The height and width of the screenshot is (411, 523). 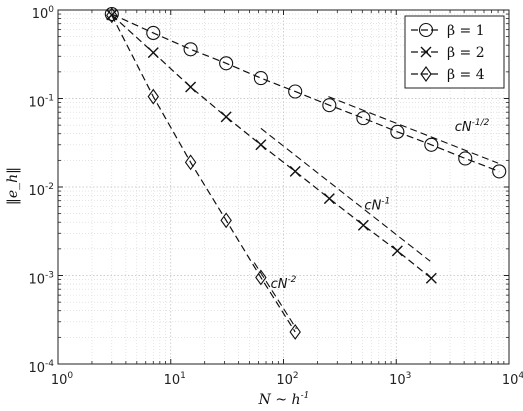 What do you see at coordinates (466, 53) in the screenshot?
I see `legend-label: β = 2` at bounding box center [466, 53].